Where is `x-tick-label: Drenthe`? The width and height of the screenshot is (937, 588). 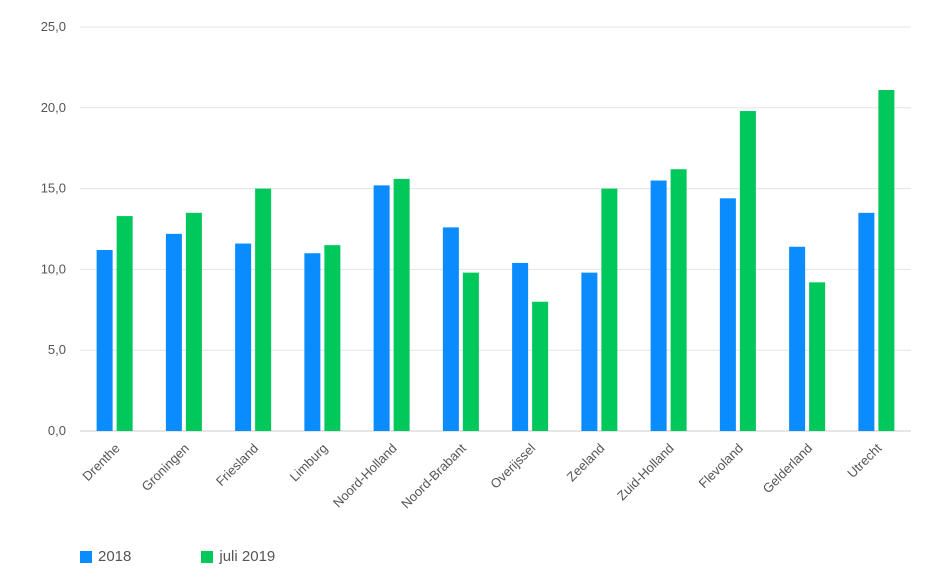
x-tick-label: Drenthe is located at coordinates (100, 462).